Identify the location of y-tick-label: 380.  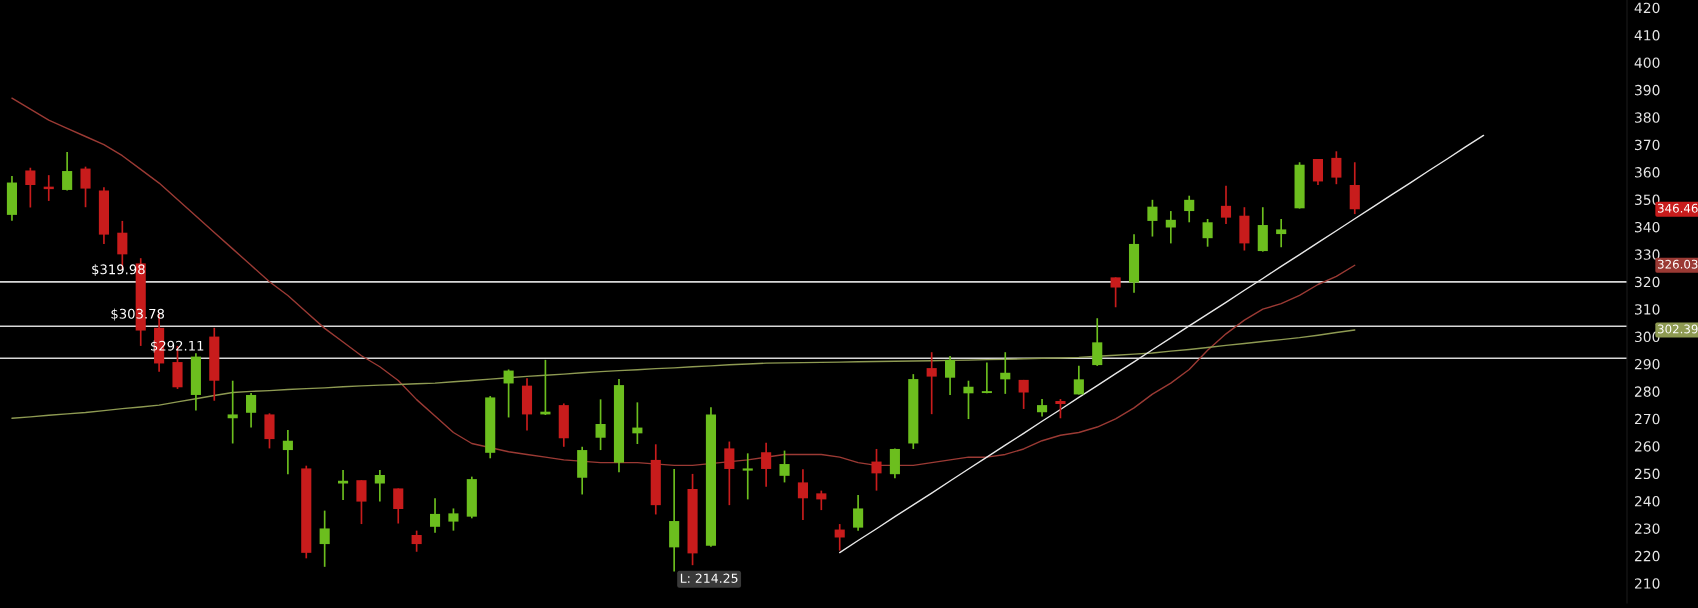
(1647, 117).